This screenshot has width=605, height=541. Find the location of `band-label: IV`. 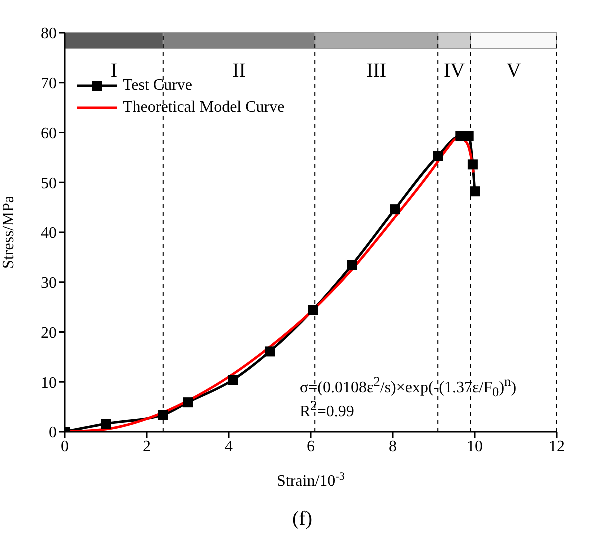

band-label: IV is located at coordinates (455, 71).